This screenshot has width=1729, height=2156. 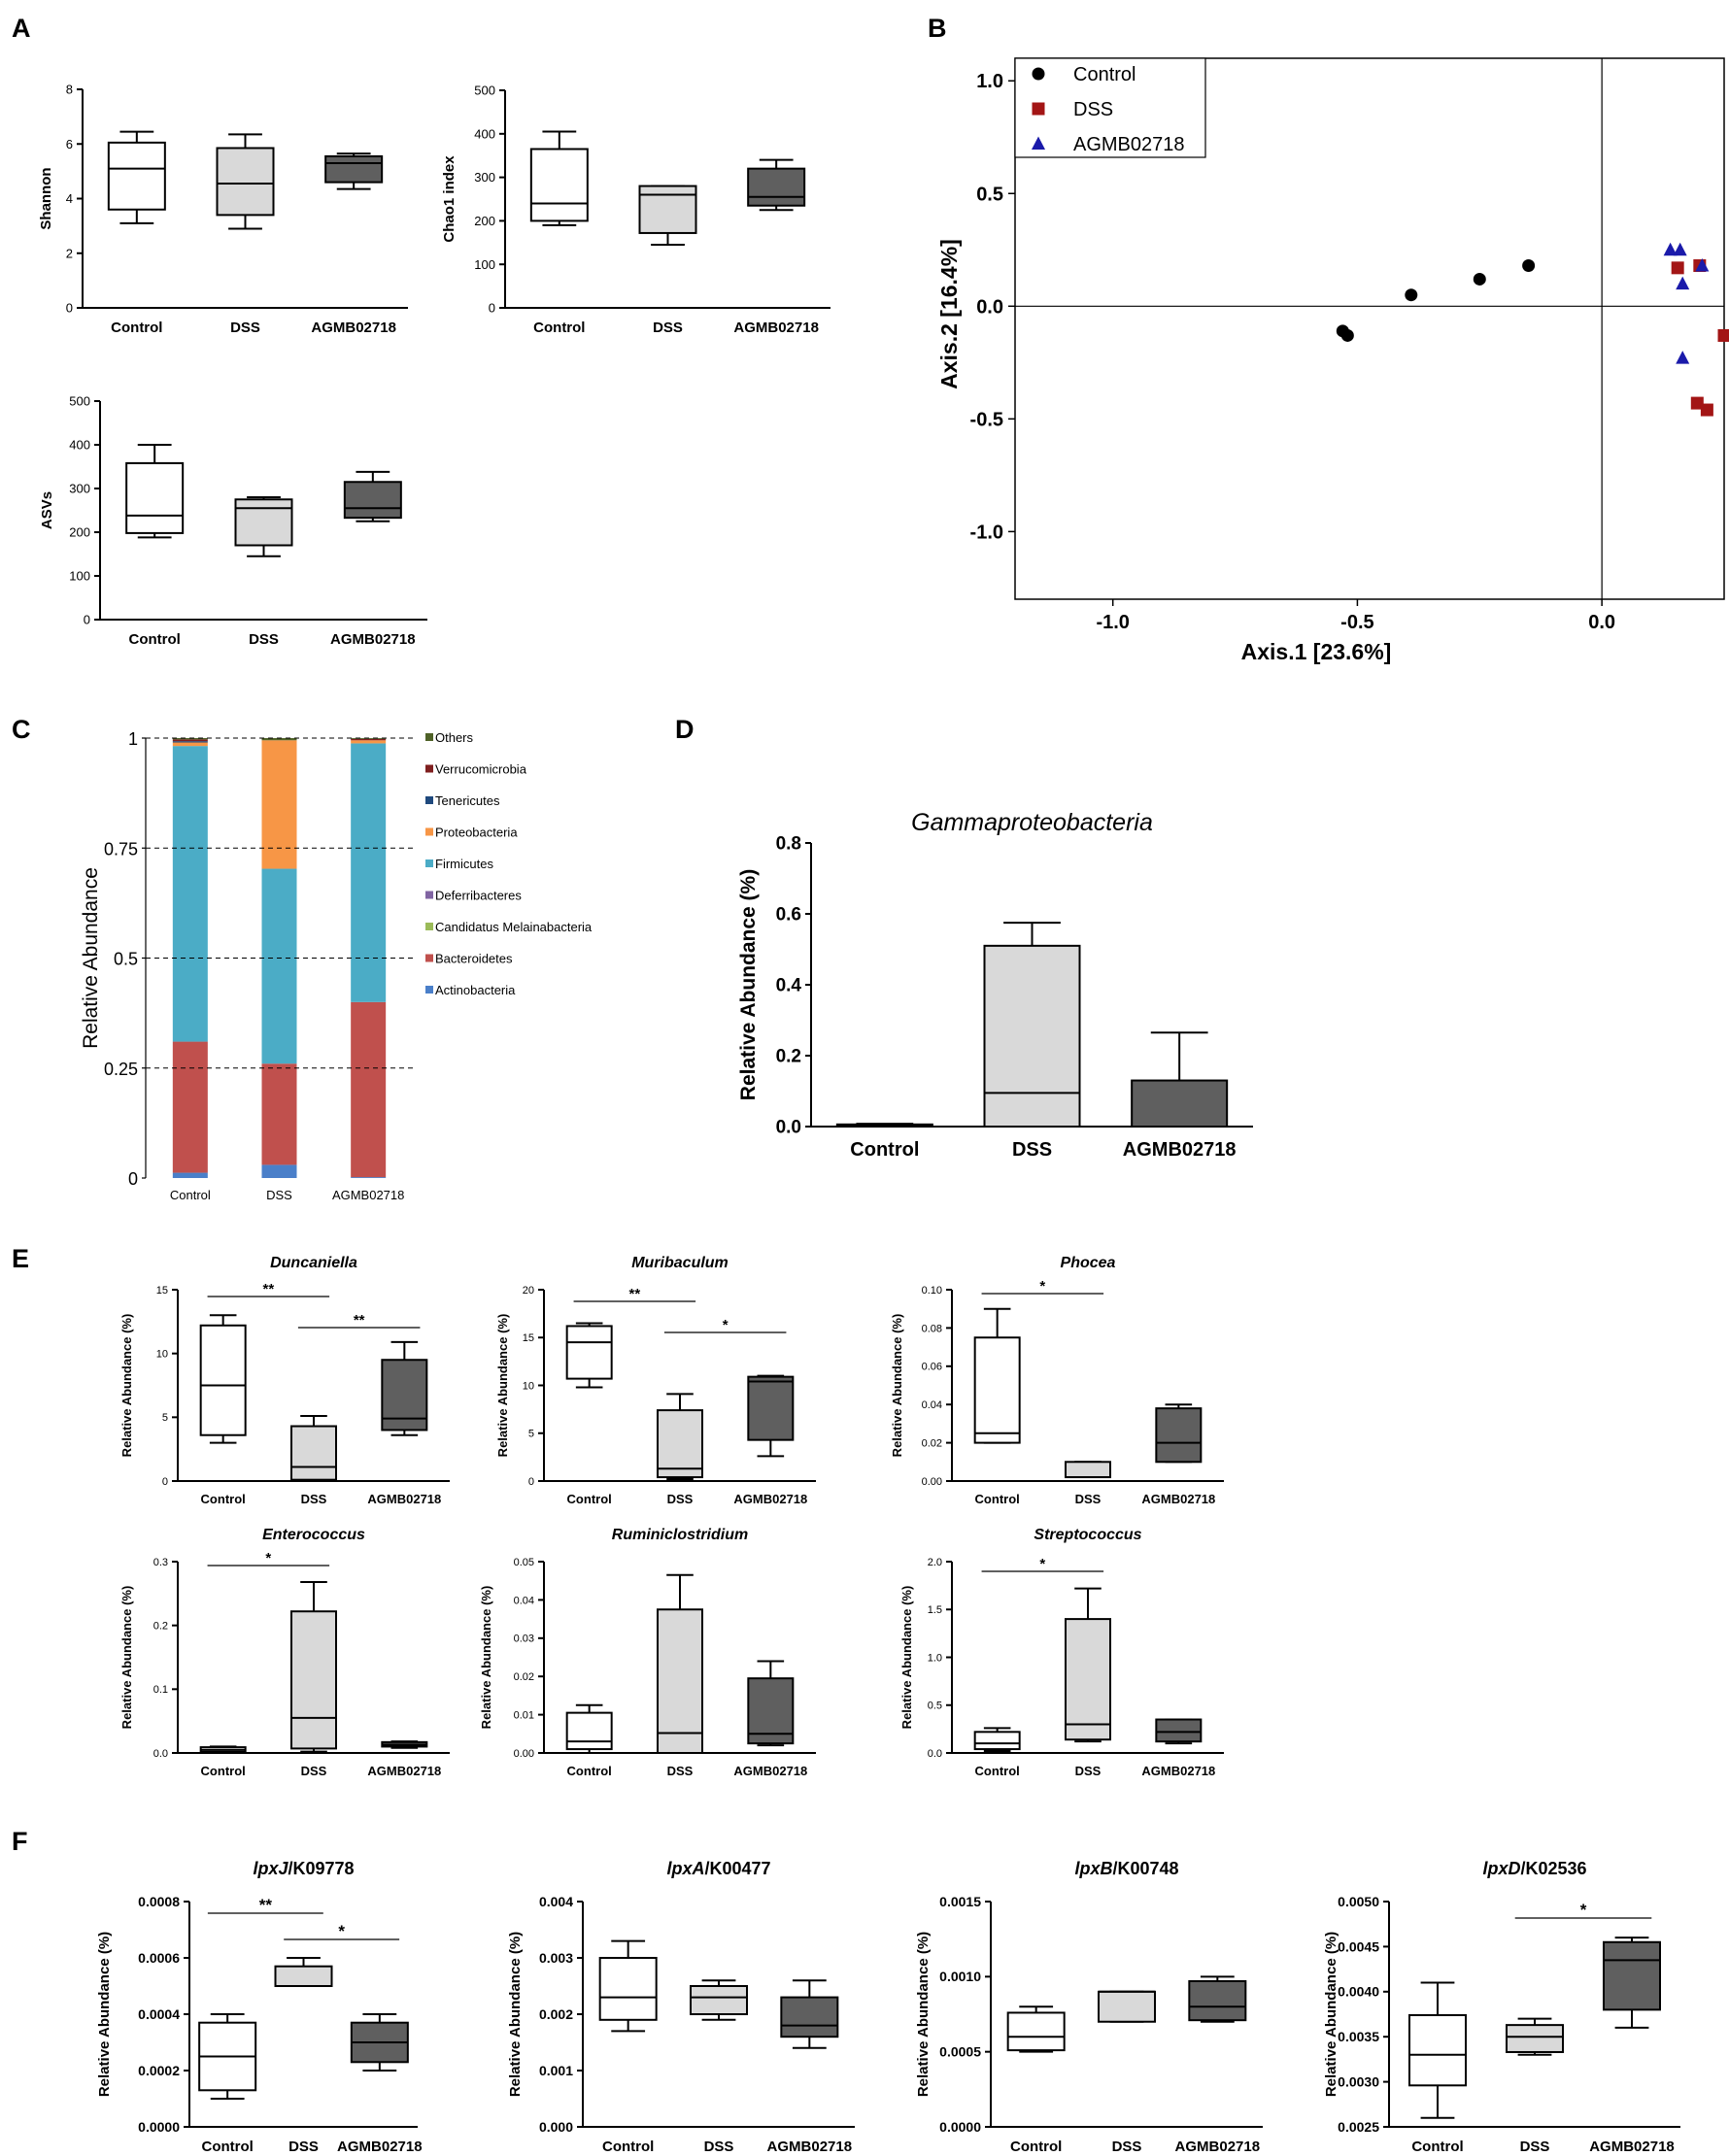 I want to click on y-tick-label: 0.0050, so click(x=1358, y=1901).